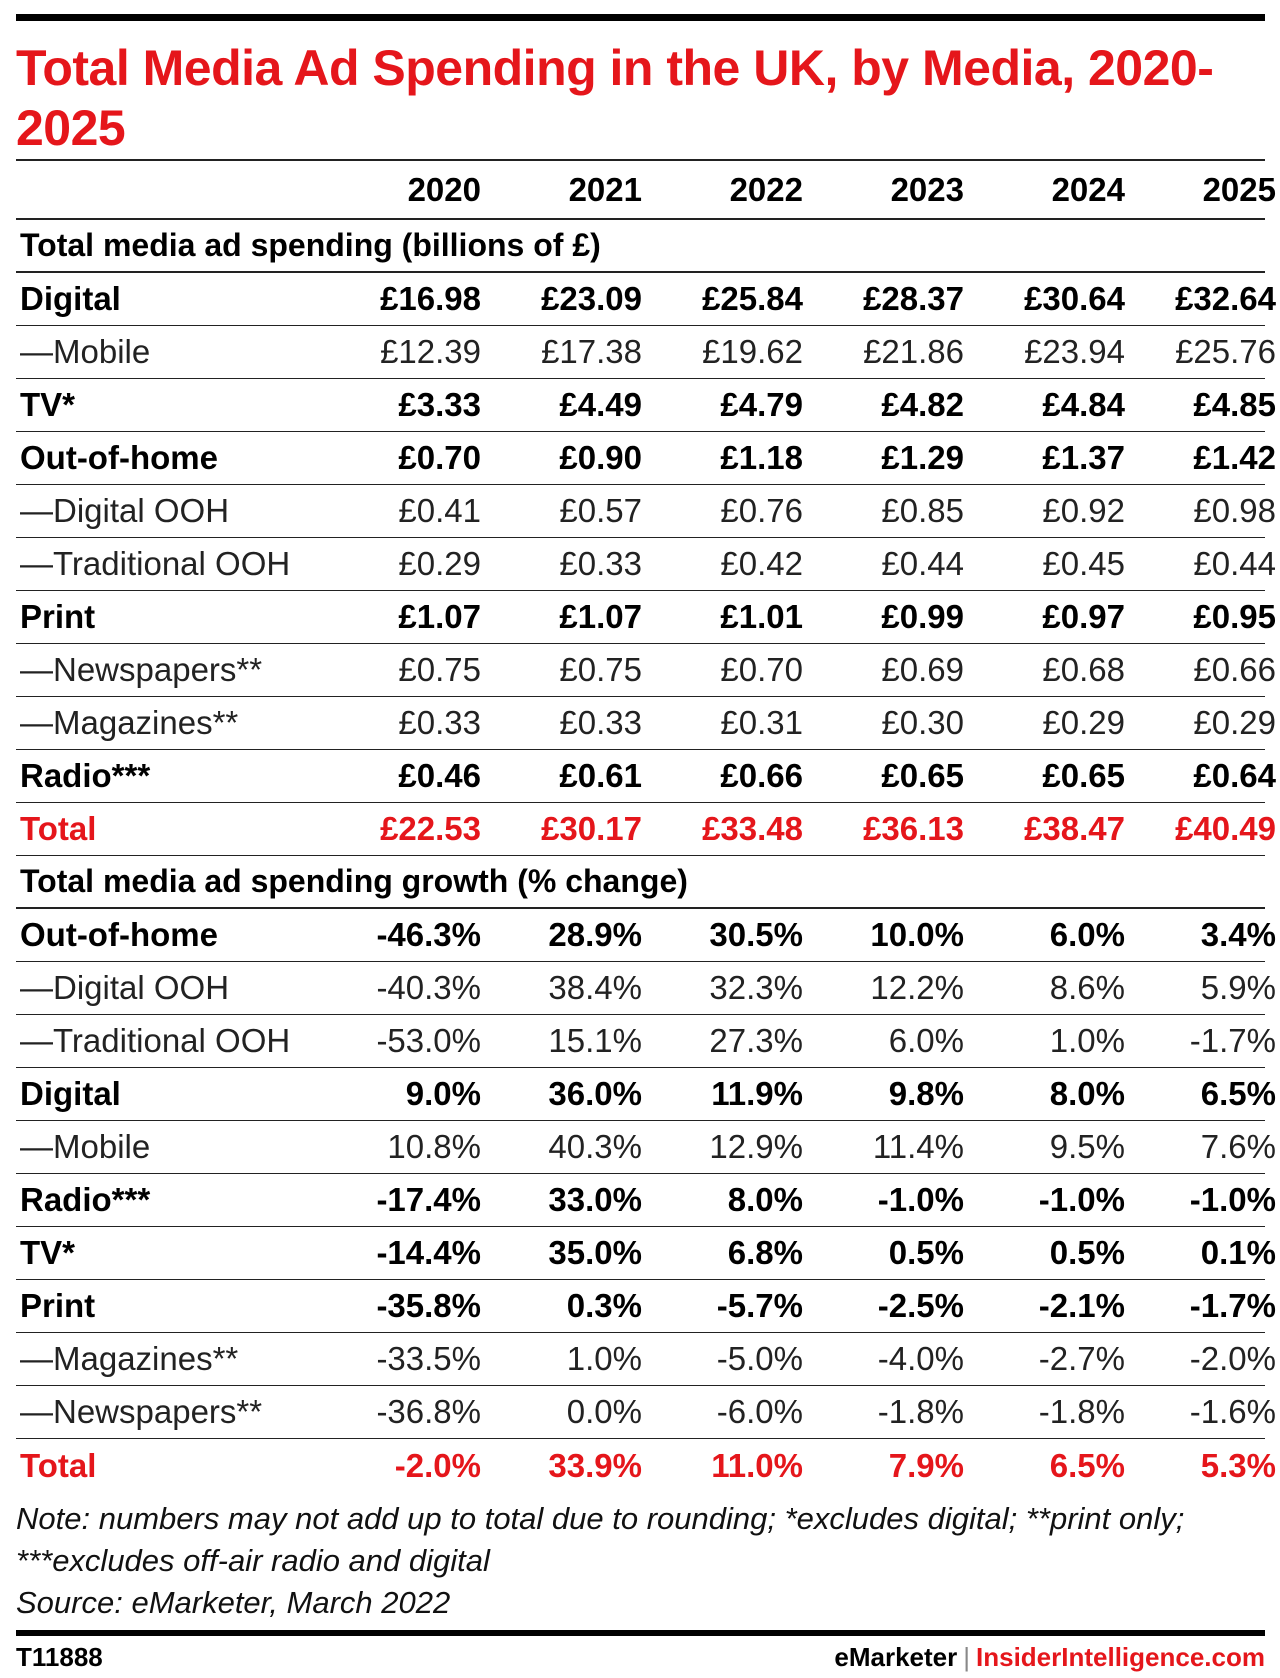 The image size is (1280, 1678). Describe the element at coordinates (439, 510) in the screenshot. I see `table-cell: £0.41` at that location.